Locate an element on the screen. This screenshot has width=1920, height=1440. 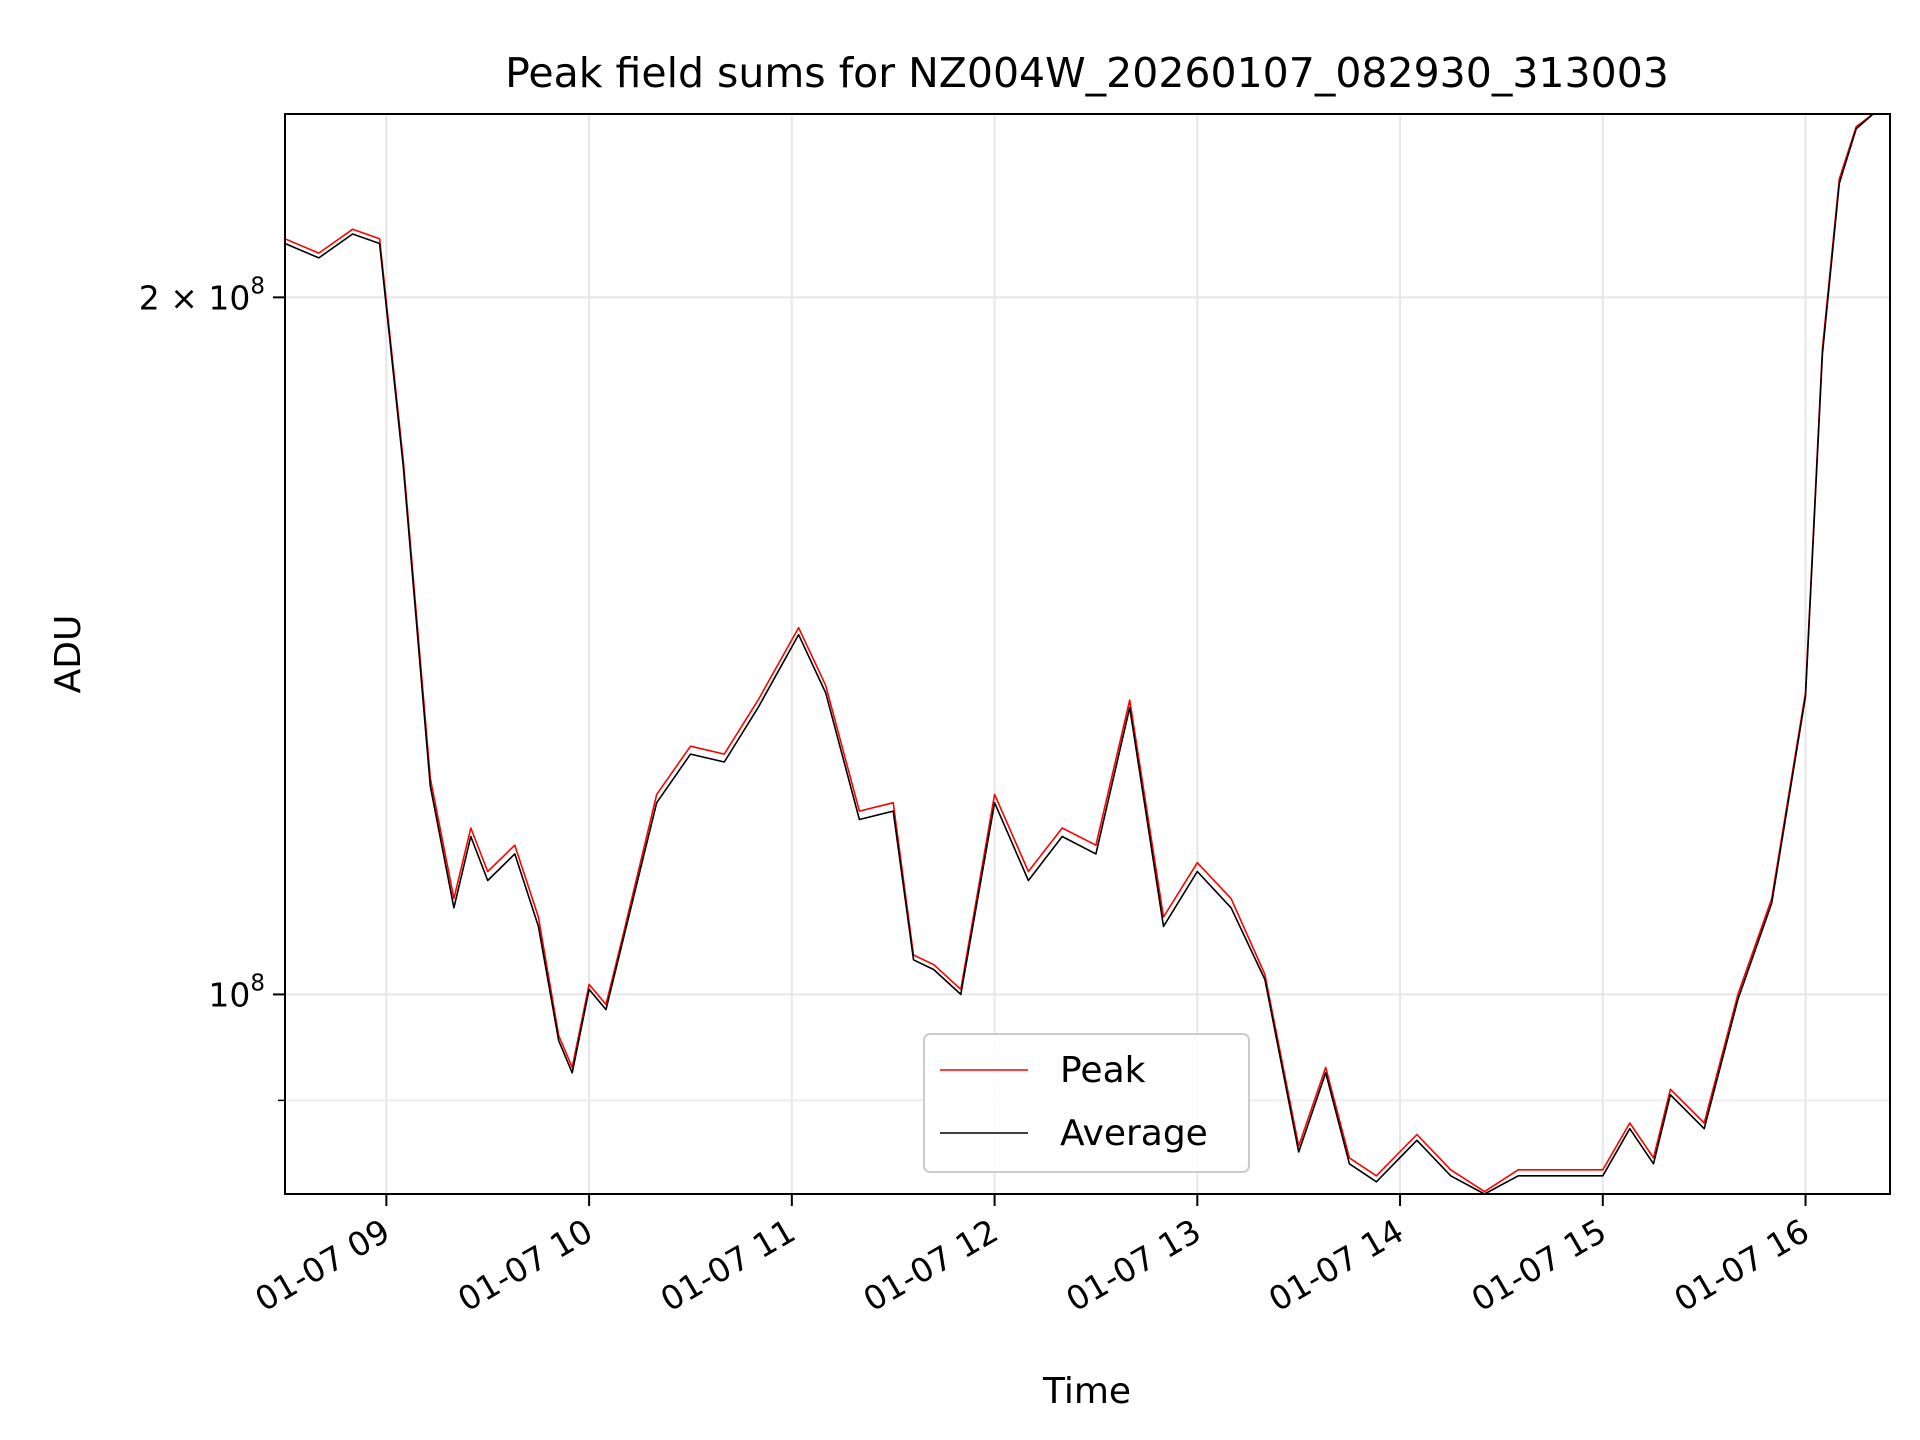
y-tick-label-0: 108 is located at coordinates (236, 992).